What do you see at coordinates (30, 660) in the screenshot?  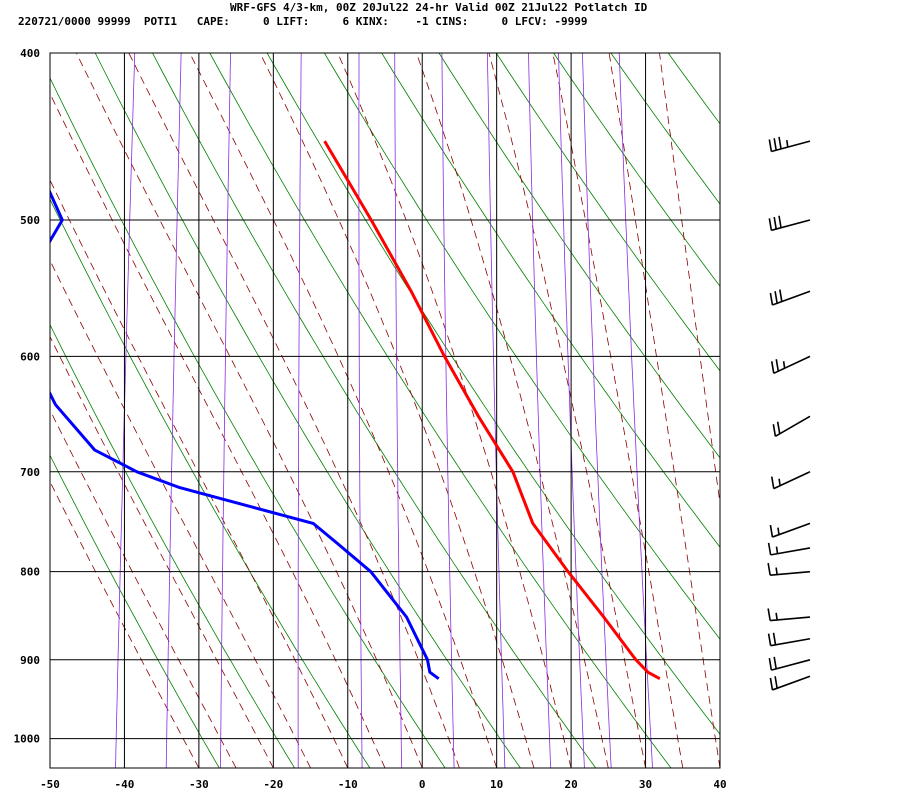 I see `pressure-tick-label: 900` at bounding box center [30, 660].